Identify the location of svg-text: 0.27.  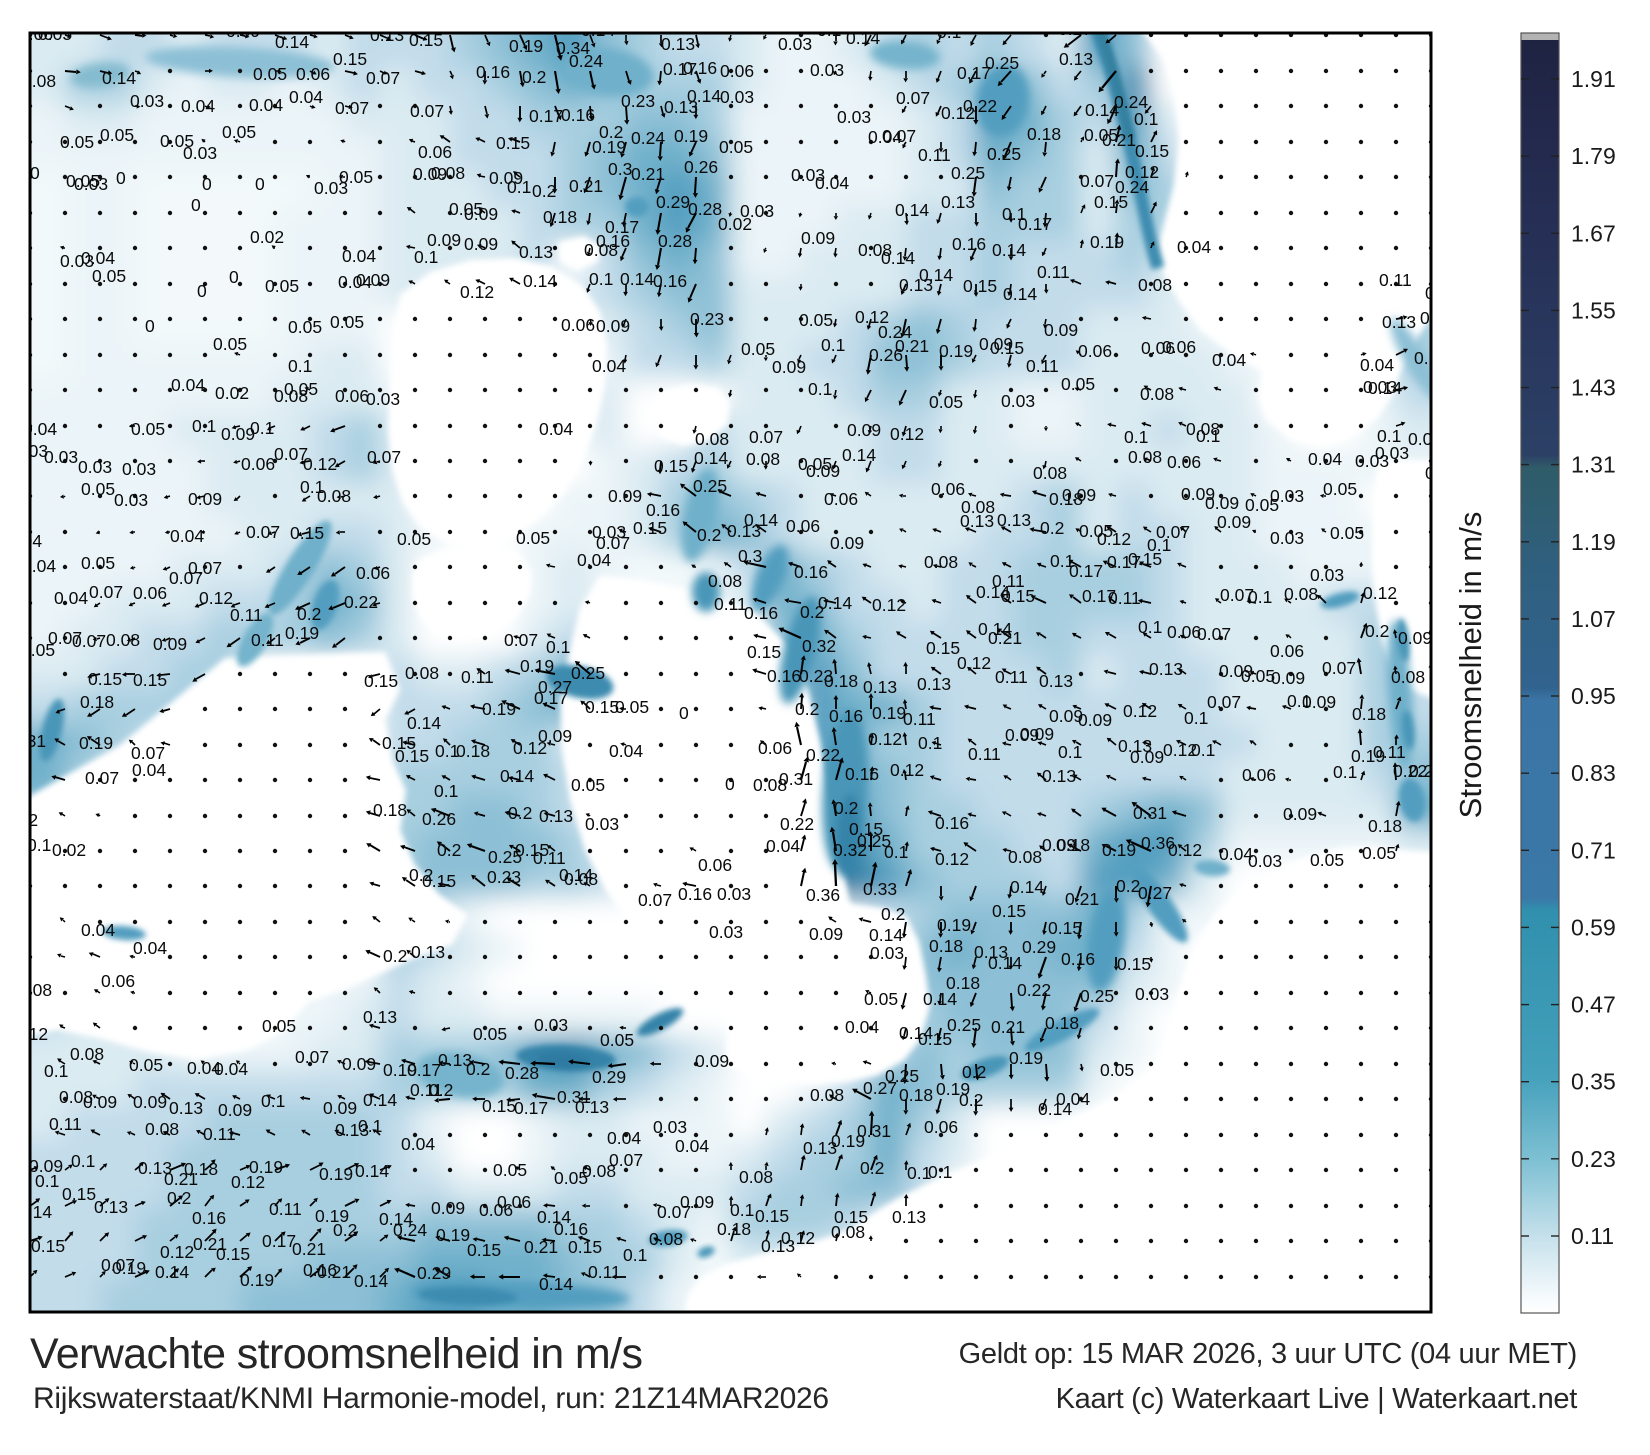
(1075, 29).